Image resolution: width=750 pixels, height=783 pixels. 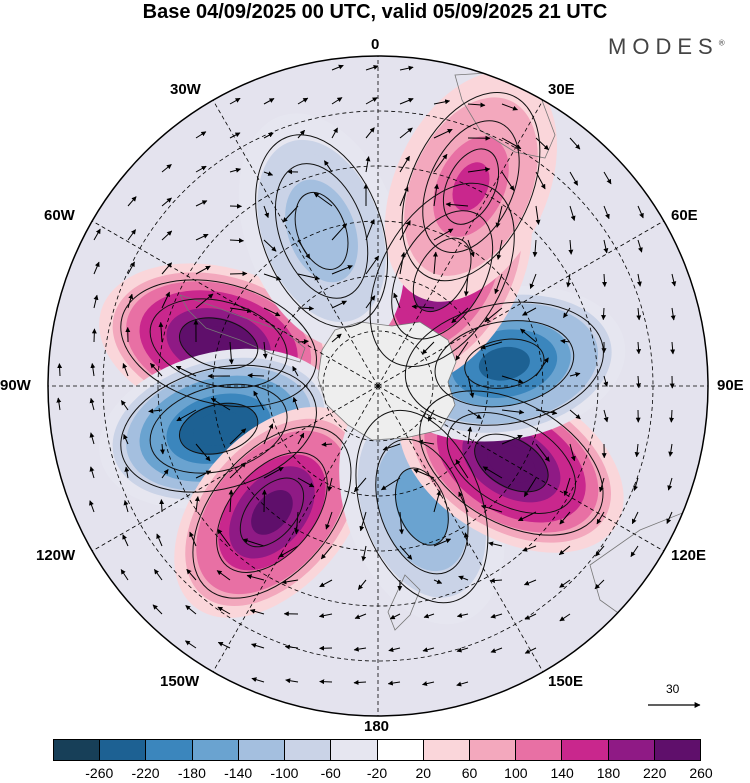 I want to click on colorbar-tick-label: -260, so click(x=99, y=773).